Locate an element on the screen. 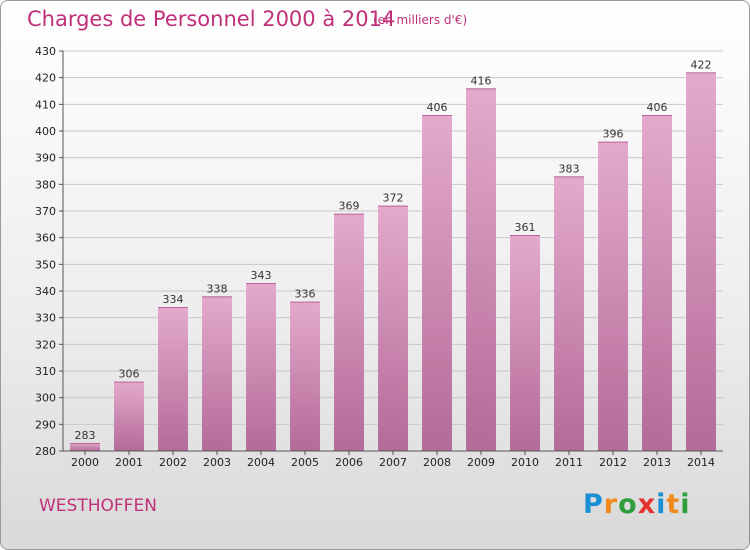  y-tick-label: 330 is located at coordinates (45, 318).